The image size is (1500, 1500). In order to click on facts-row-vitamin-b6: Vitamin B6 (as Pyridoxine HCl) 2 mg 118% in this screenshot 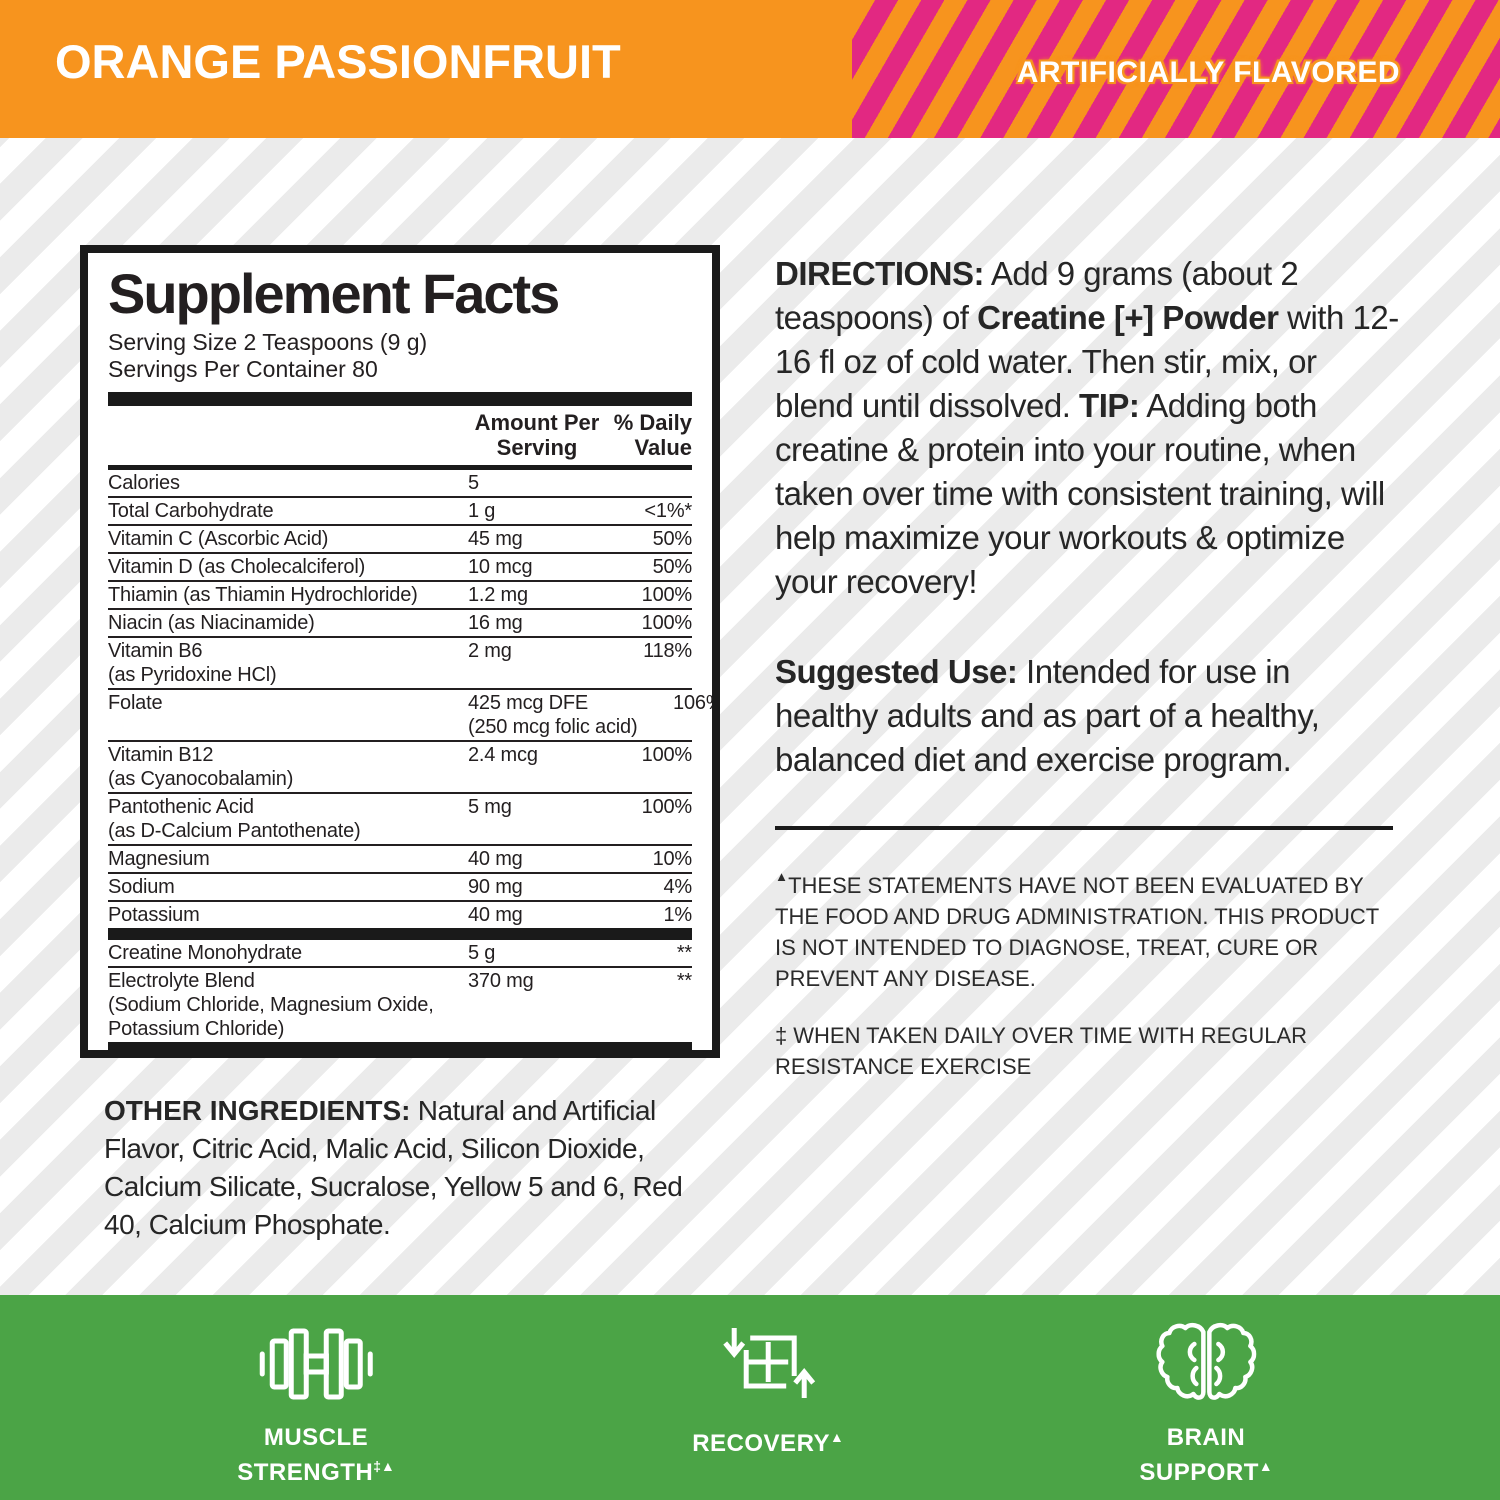, I will do `click(400, 662)`.